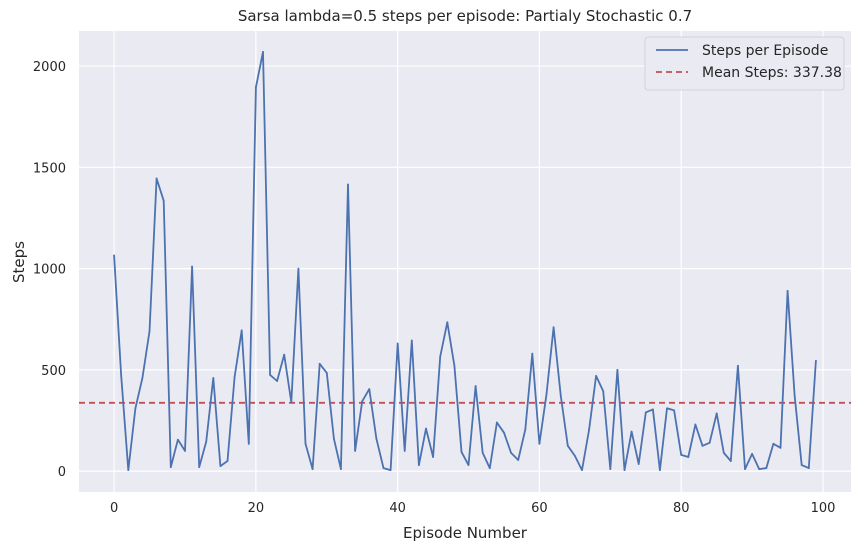 Image resolution: width=862 pixels, height=550 pixels. I want to click on legend-steps-label: Steps per Episode, so click(765, 51).